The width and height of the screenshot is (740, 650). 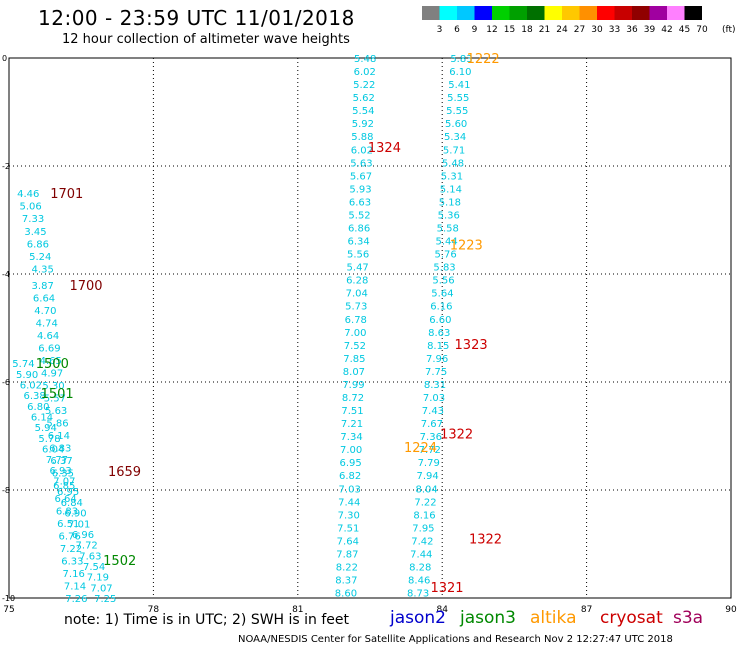 What do you see at coordinates (75, 586) in the screenshot?
I see `wave-height-value: 7.14` at bounding box center [75, 586].